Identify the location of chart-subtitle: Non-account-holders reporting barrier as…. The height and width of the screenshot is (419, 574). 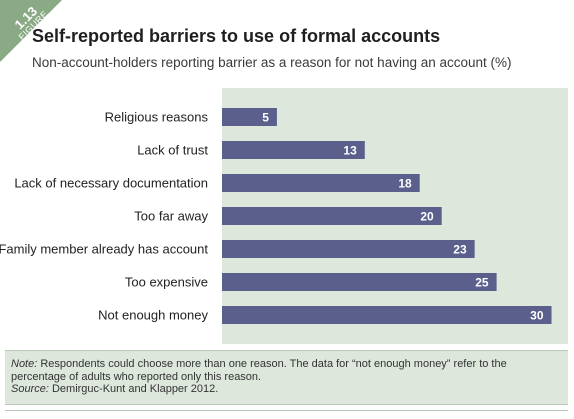
(272, 62).